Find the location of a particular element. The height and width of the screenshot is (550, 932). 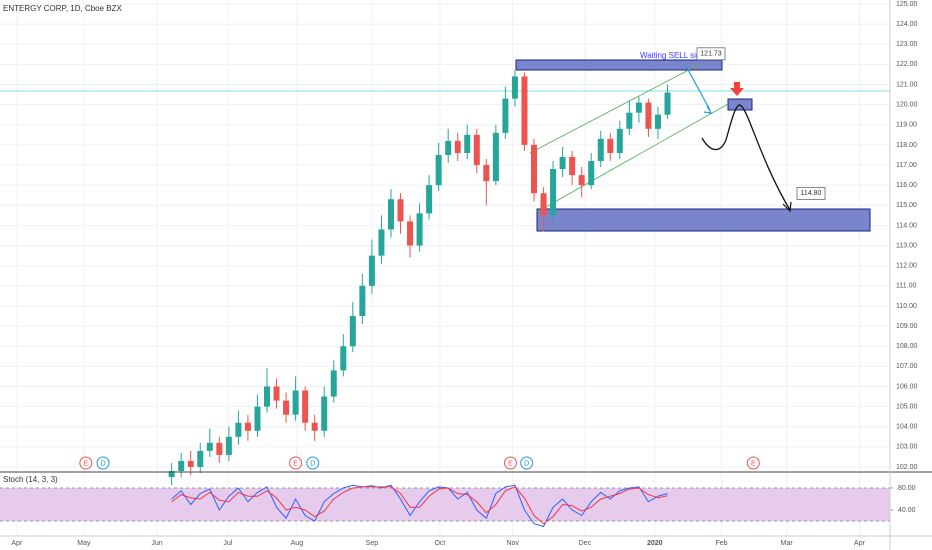

arrow is located at coordinates (698, 88).